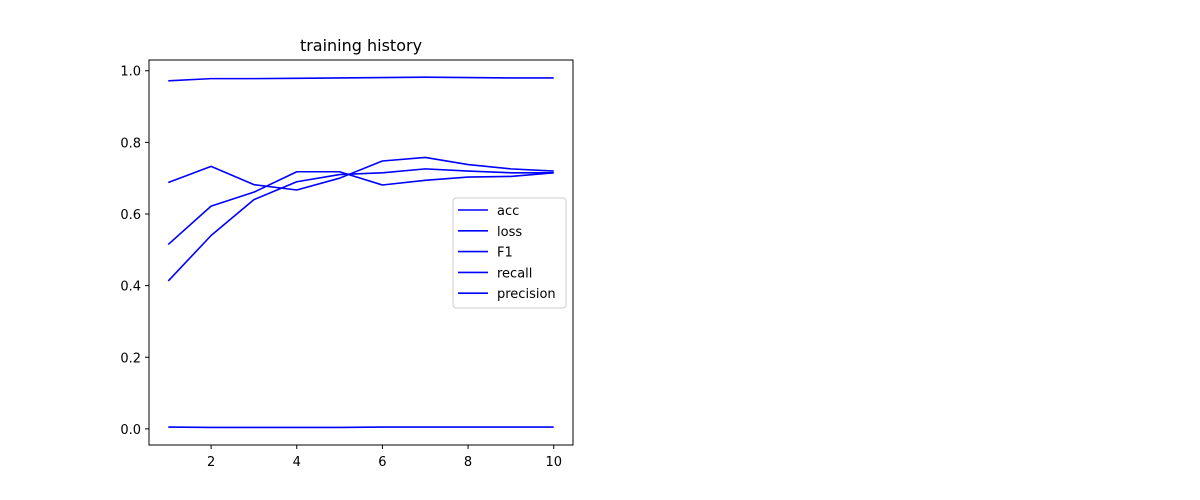 Image resolution: width=1200 pixels, height=500 pixels. What do you see at coordinates (360, 208) in the screenshot?
I see `series-line-recall` at bounding box center [360, 208].